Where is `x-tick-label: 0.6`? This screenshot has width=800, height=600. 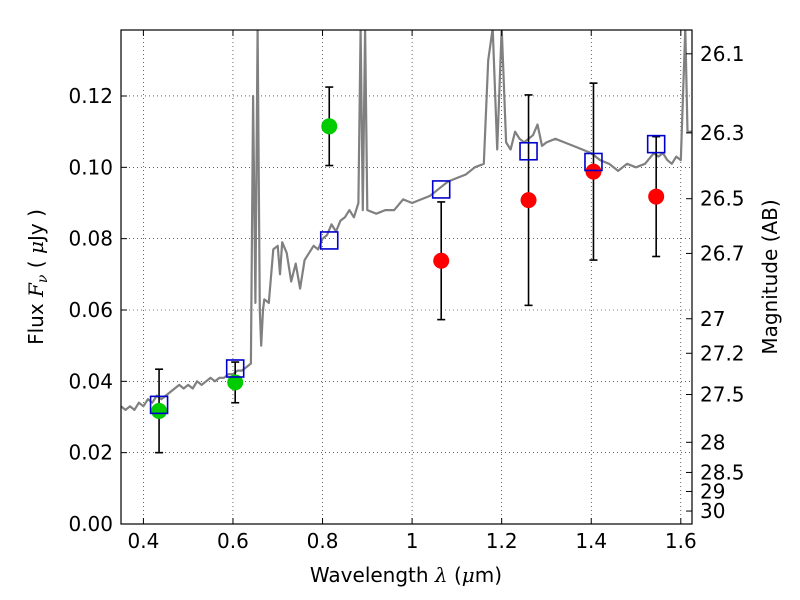
x-tick-label: 0.6 is located at coordinates (233, 541).